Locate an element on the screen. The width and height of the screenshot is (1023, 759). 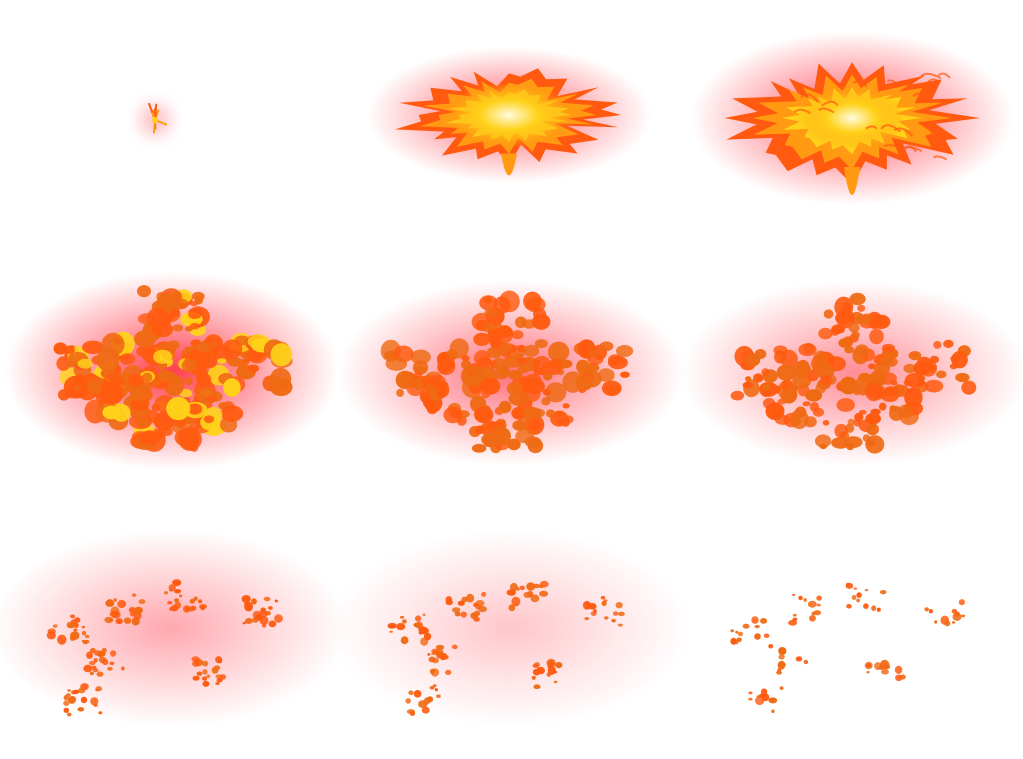
frame-9-embers is located at coordinates (852, 632).